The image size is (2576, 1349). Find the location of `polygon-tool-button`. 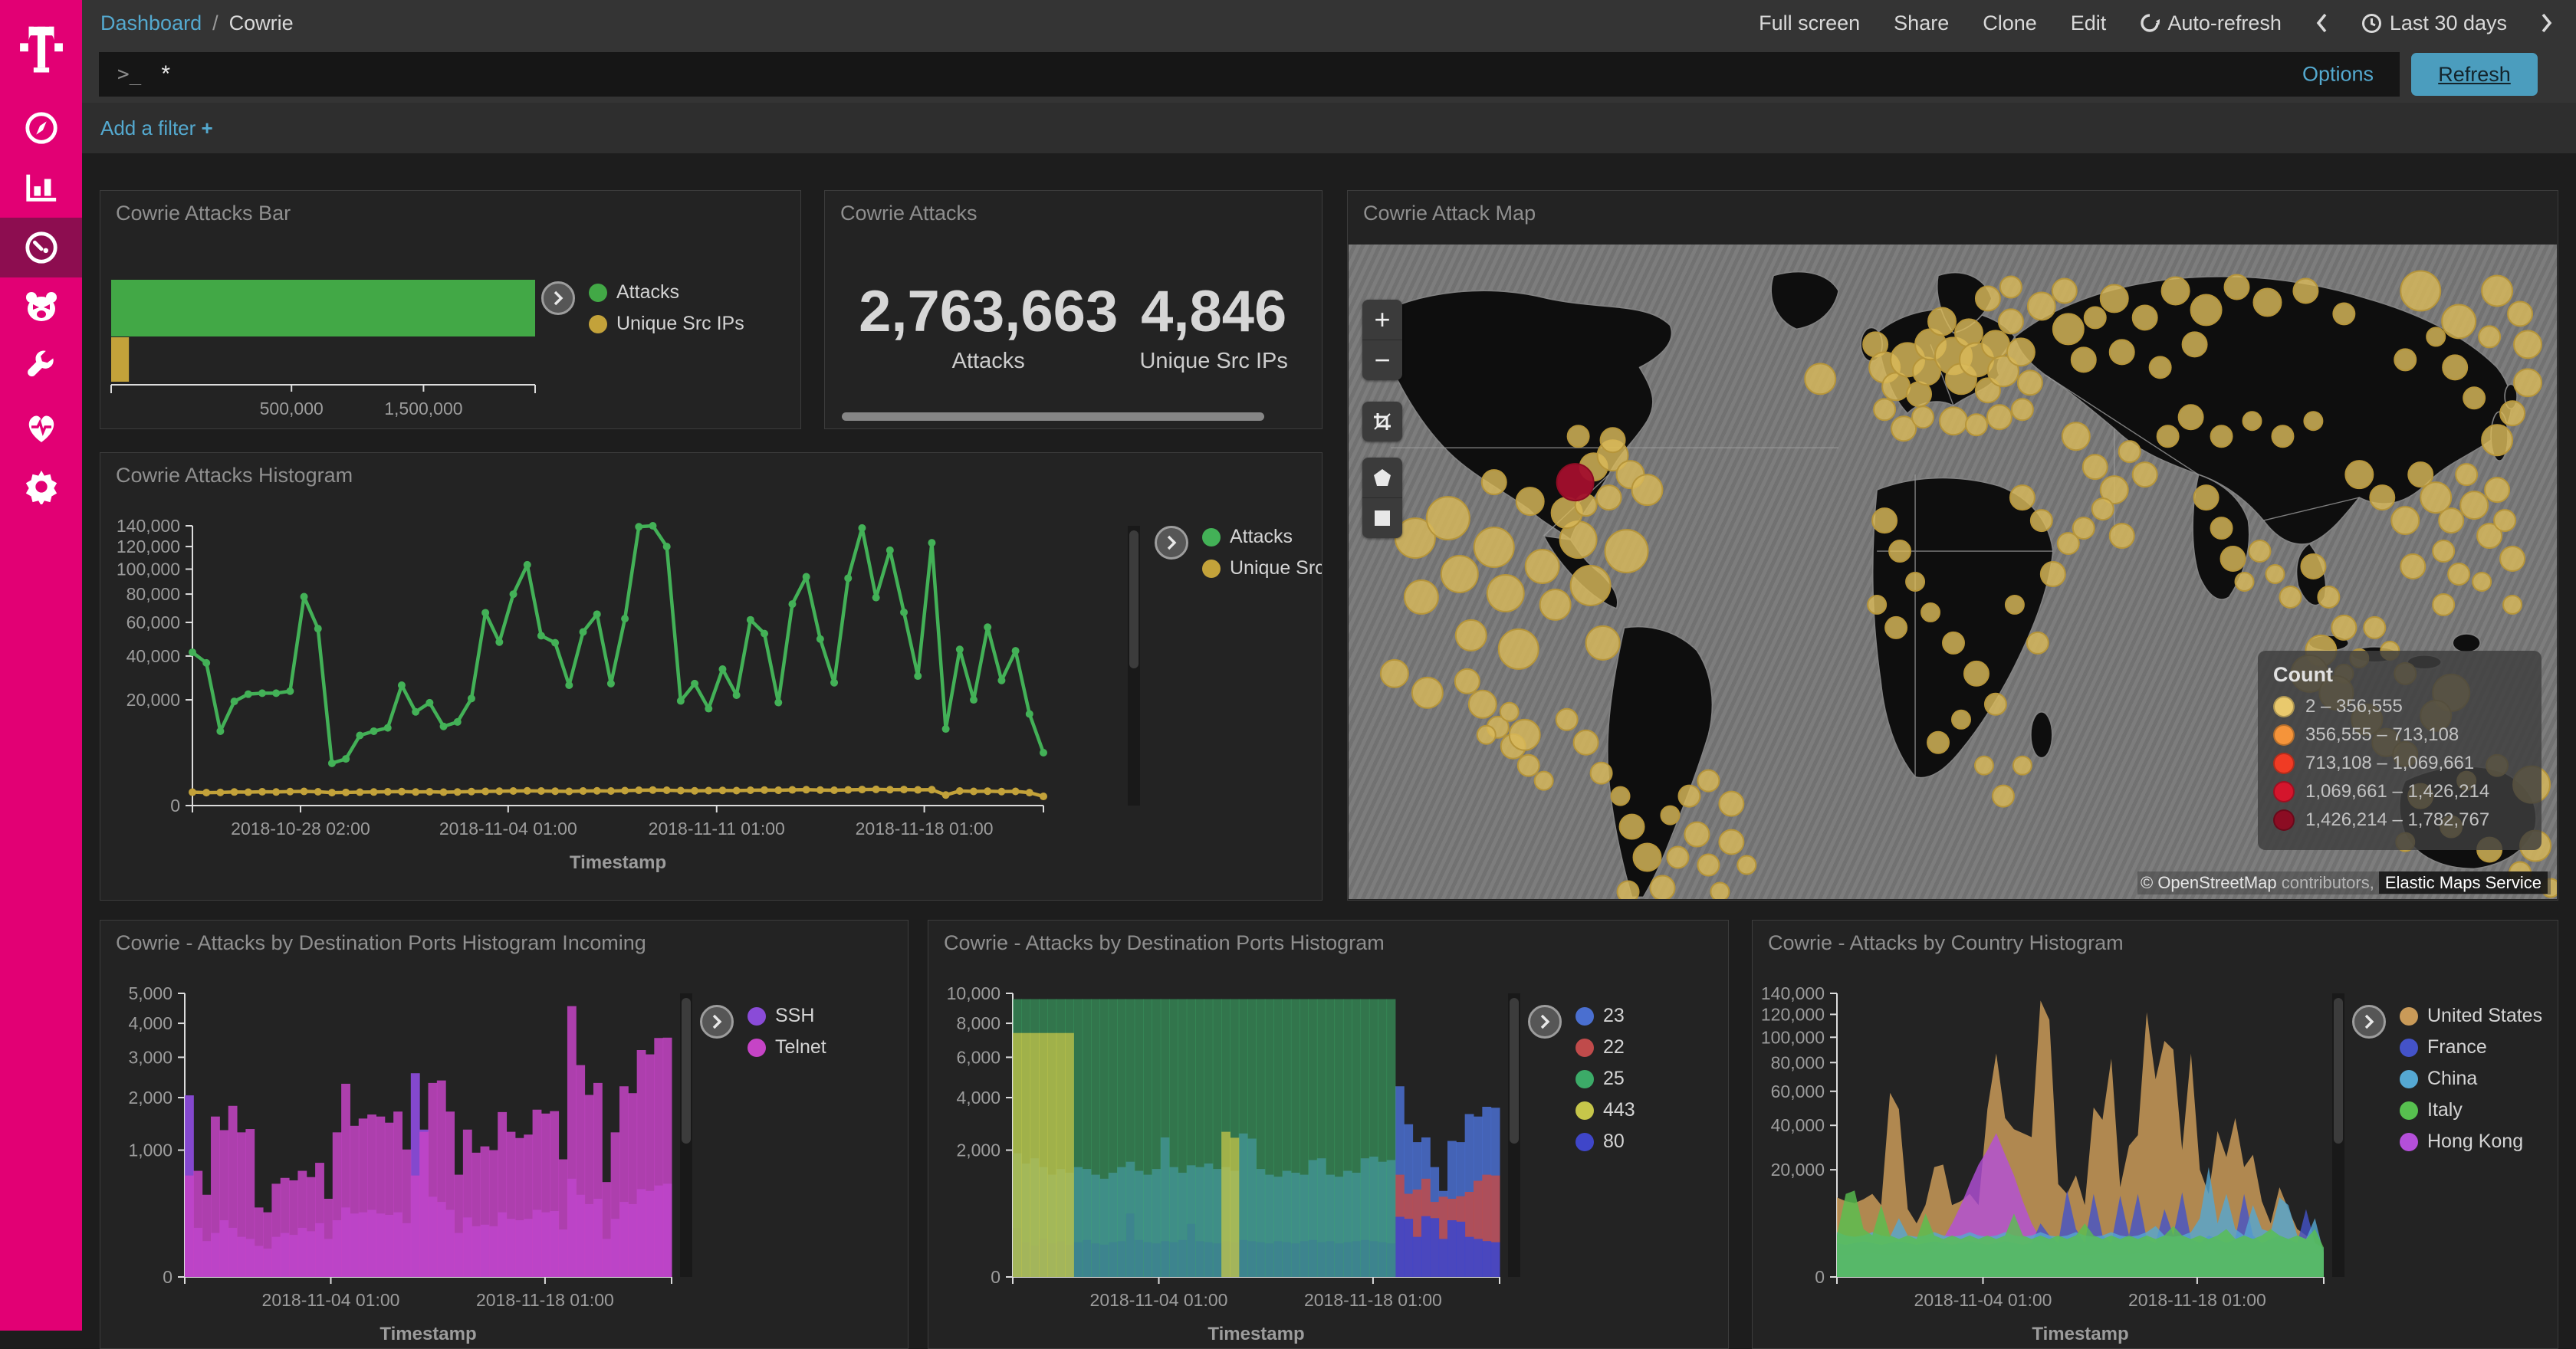

polygon-tool-button is located at coordinates (1382, 478).